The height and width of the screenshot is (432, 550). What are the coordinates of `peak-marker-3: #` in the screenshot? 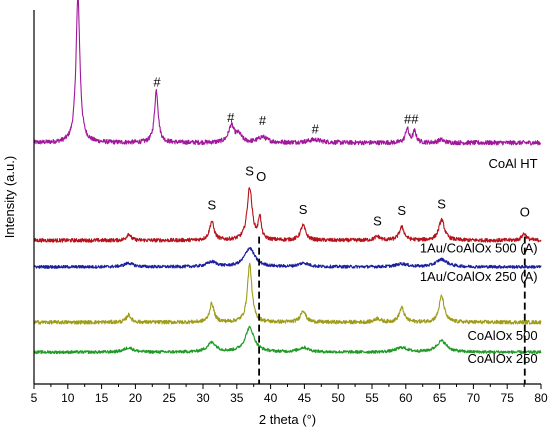 It's located at (231, 117).